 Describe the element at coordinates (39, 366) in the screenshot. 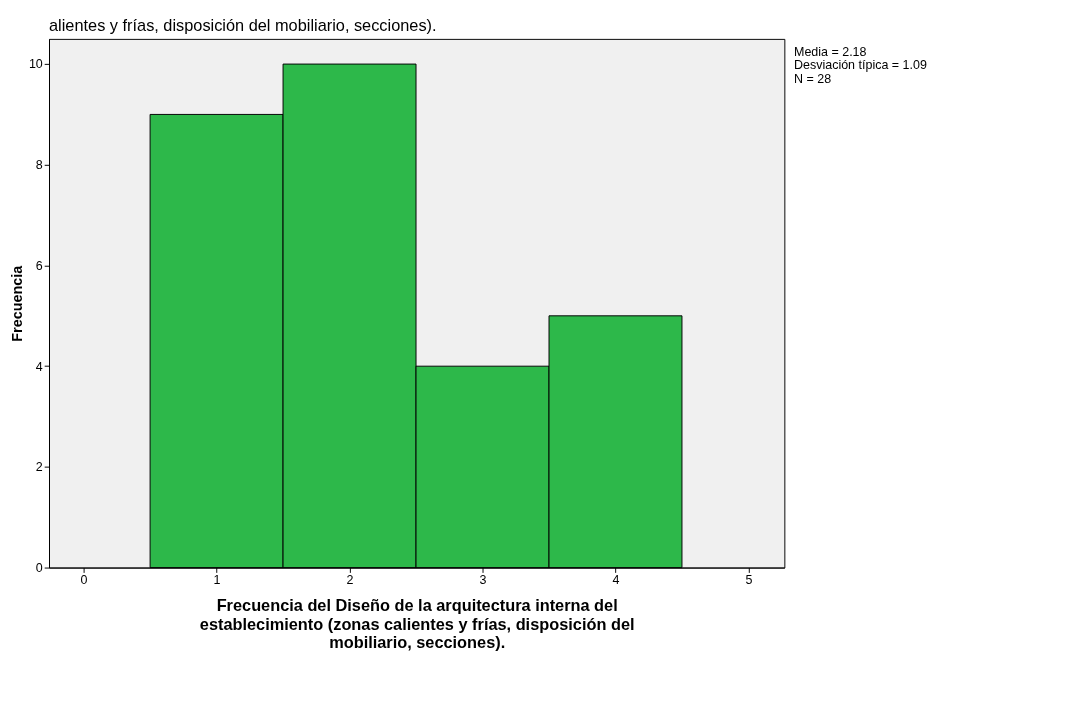

I see `y-tick-label: 4` at that location.